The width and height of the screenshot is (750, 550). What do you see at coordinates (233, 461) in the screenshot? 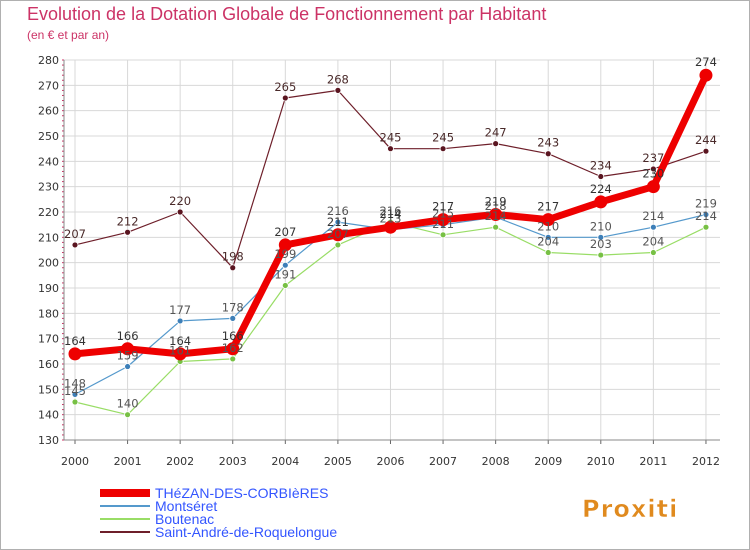
I see `x-tick-label: 2003` at bounding box center [233, 461].